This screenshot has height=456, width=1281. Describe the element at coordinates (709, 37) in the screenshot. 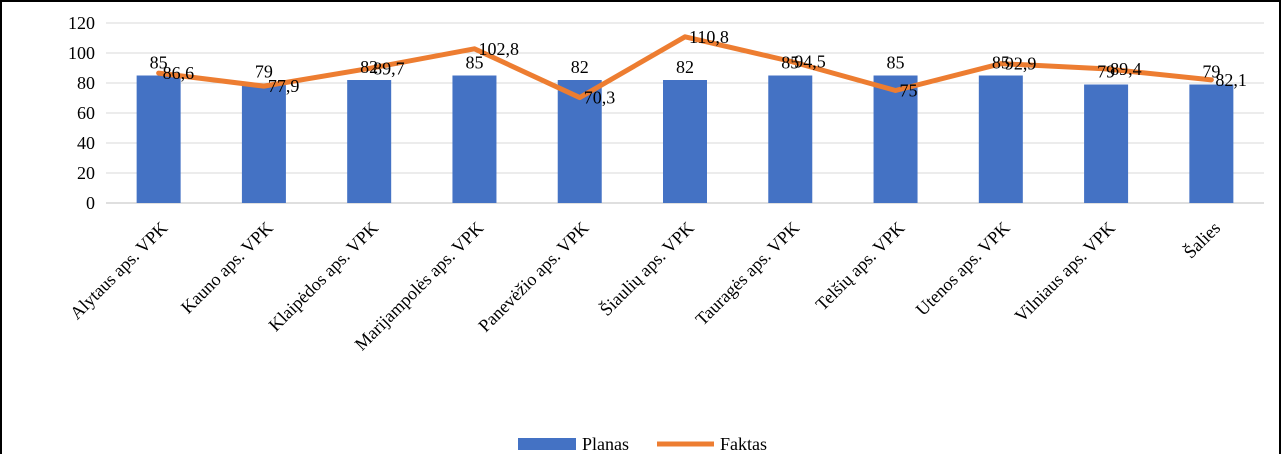

I see `line-label-siauliu-aps-vpk: 110,8` at that location.